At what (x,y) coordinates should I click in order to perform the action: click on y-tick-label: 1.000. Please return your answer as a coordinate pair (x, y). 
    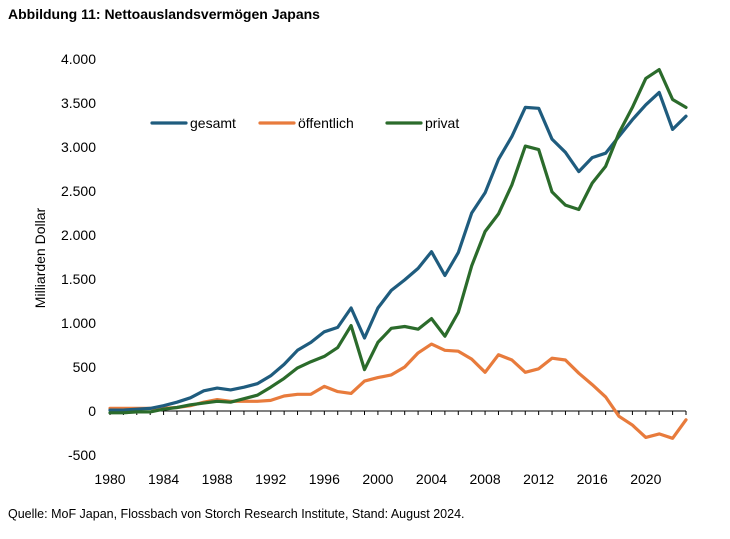
    Looking at the image, I should click on (78, 323).